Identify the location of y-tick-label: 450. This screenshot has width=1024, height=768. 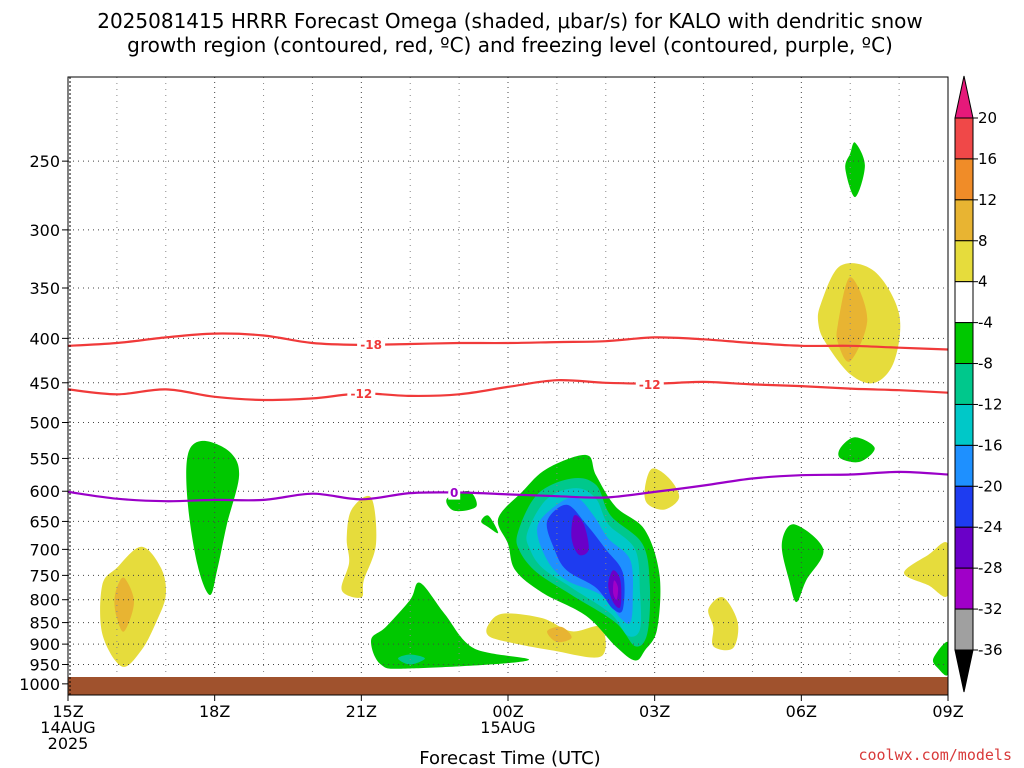
(44, 383).